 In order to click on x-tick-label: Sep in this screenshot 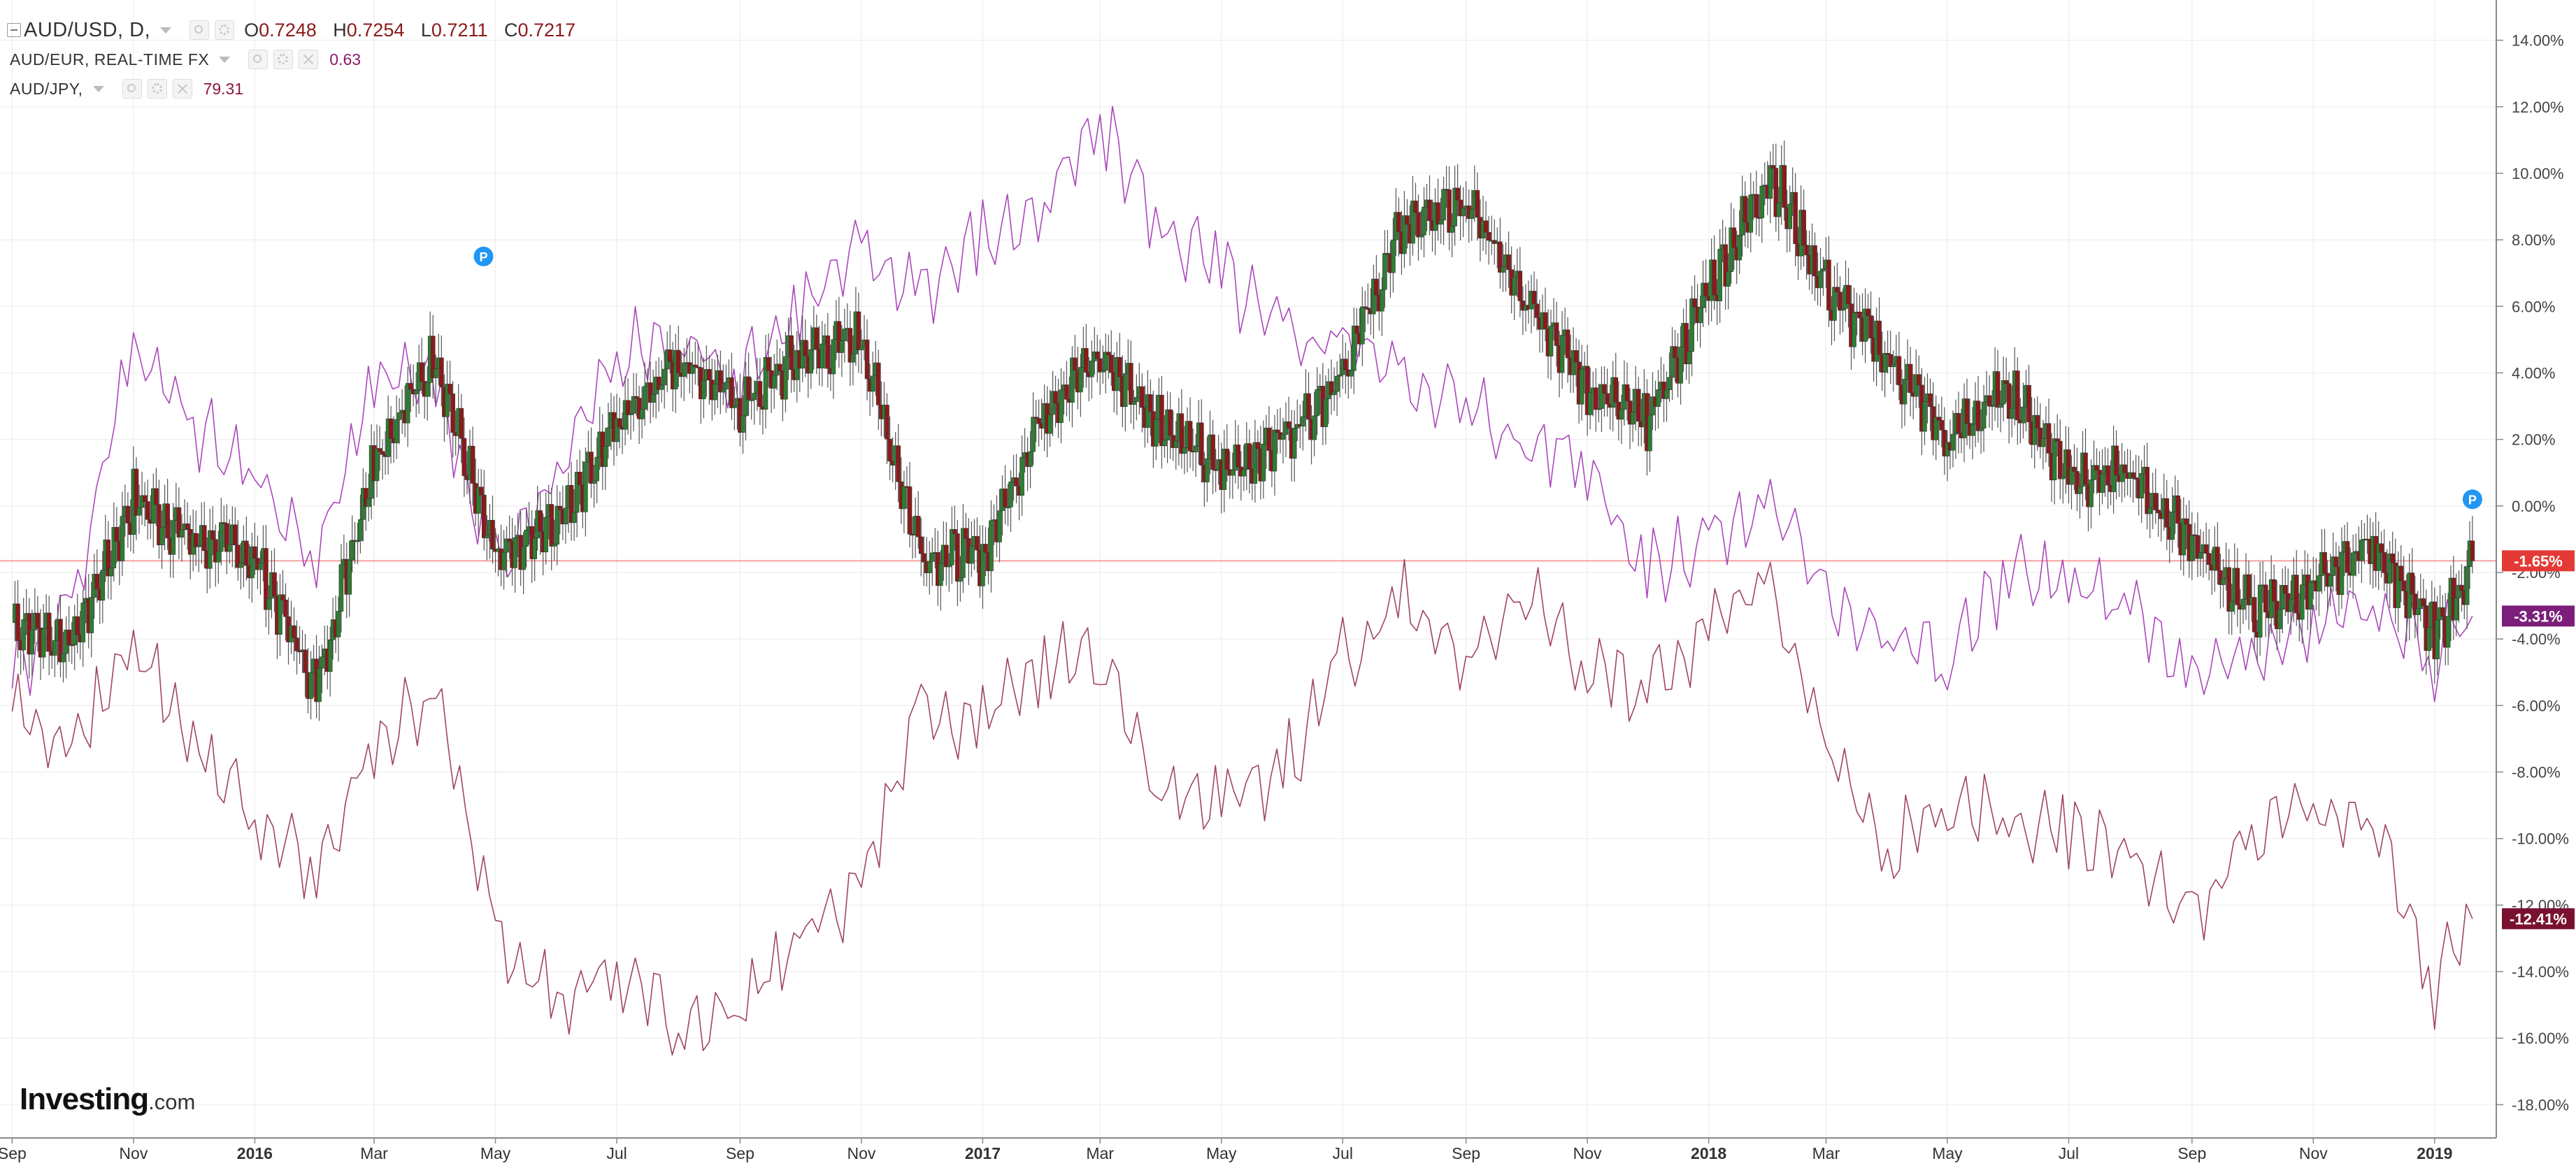, I will do `click(2191, 1153)`.